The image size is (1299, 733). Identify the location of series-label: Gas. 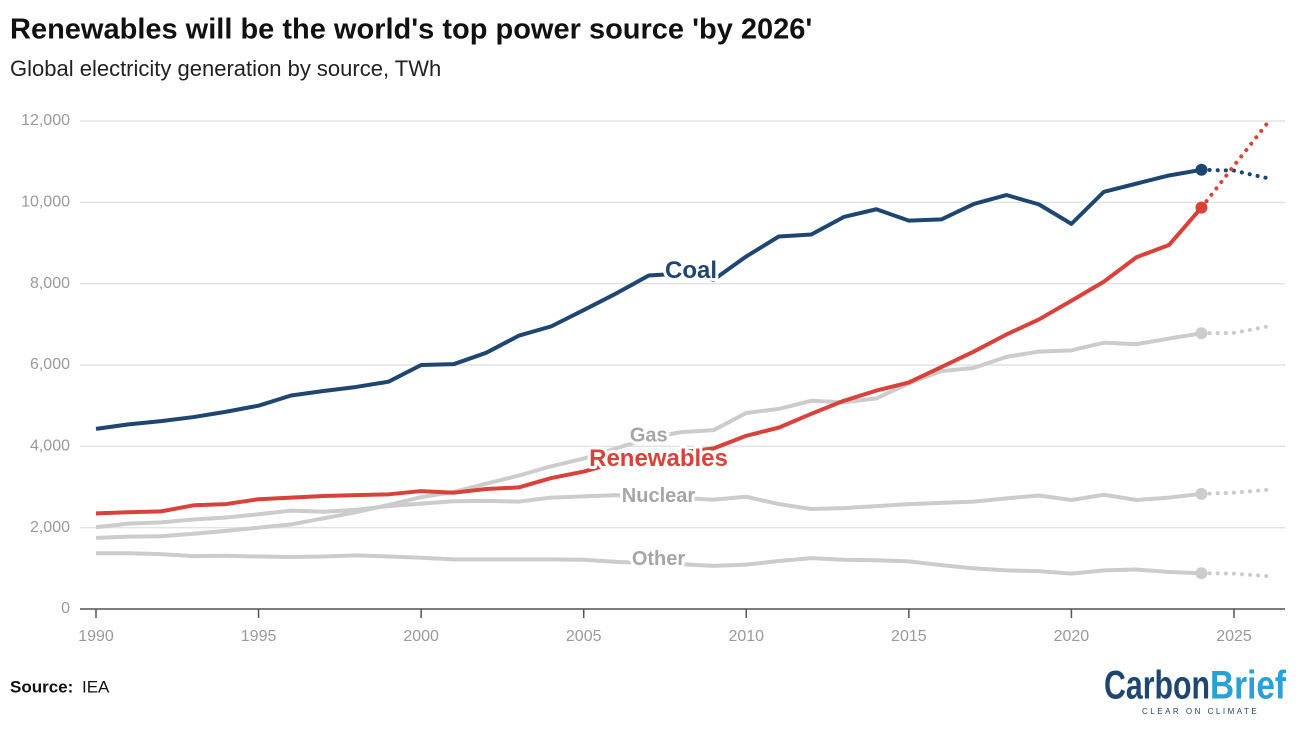
(649, 435).